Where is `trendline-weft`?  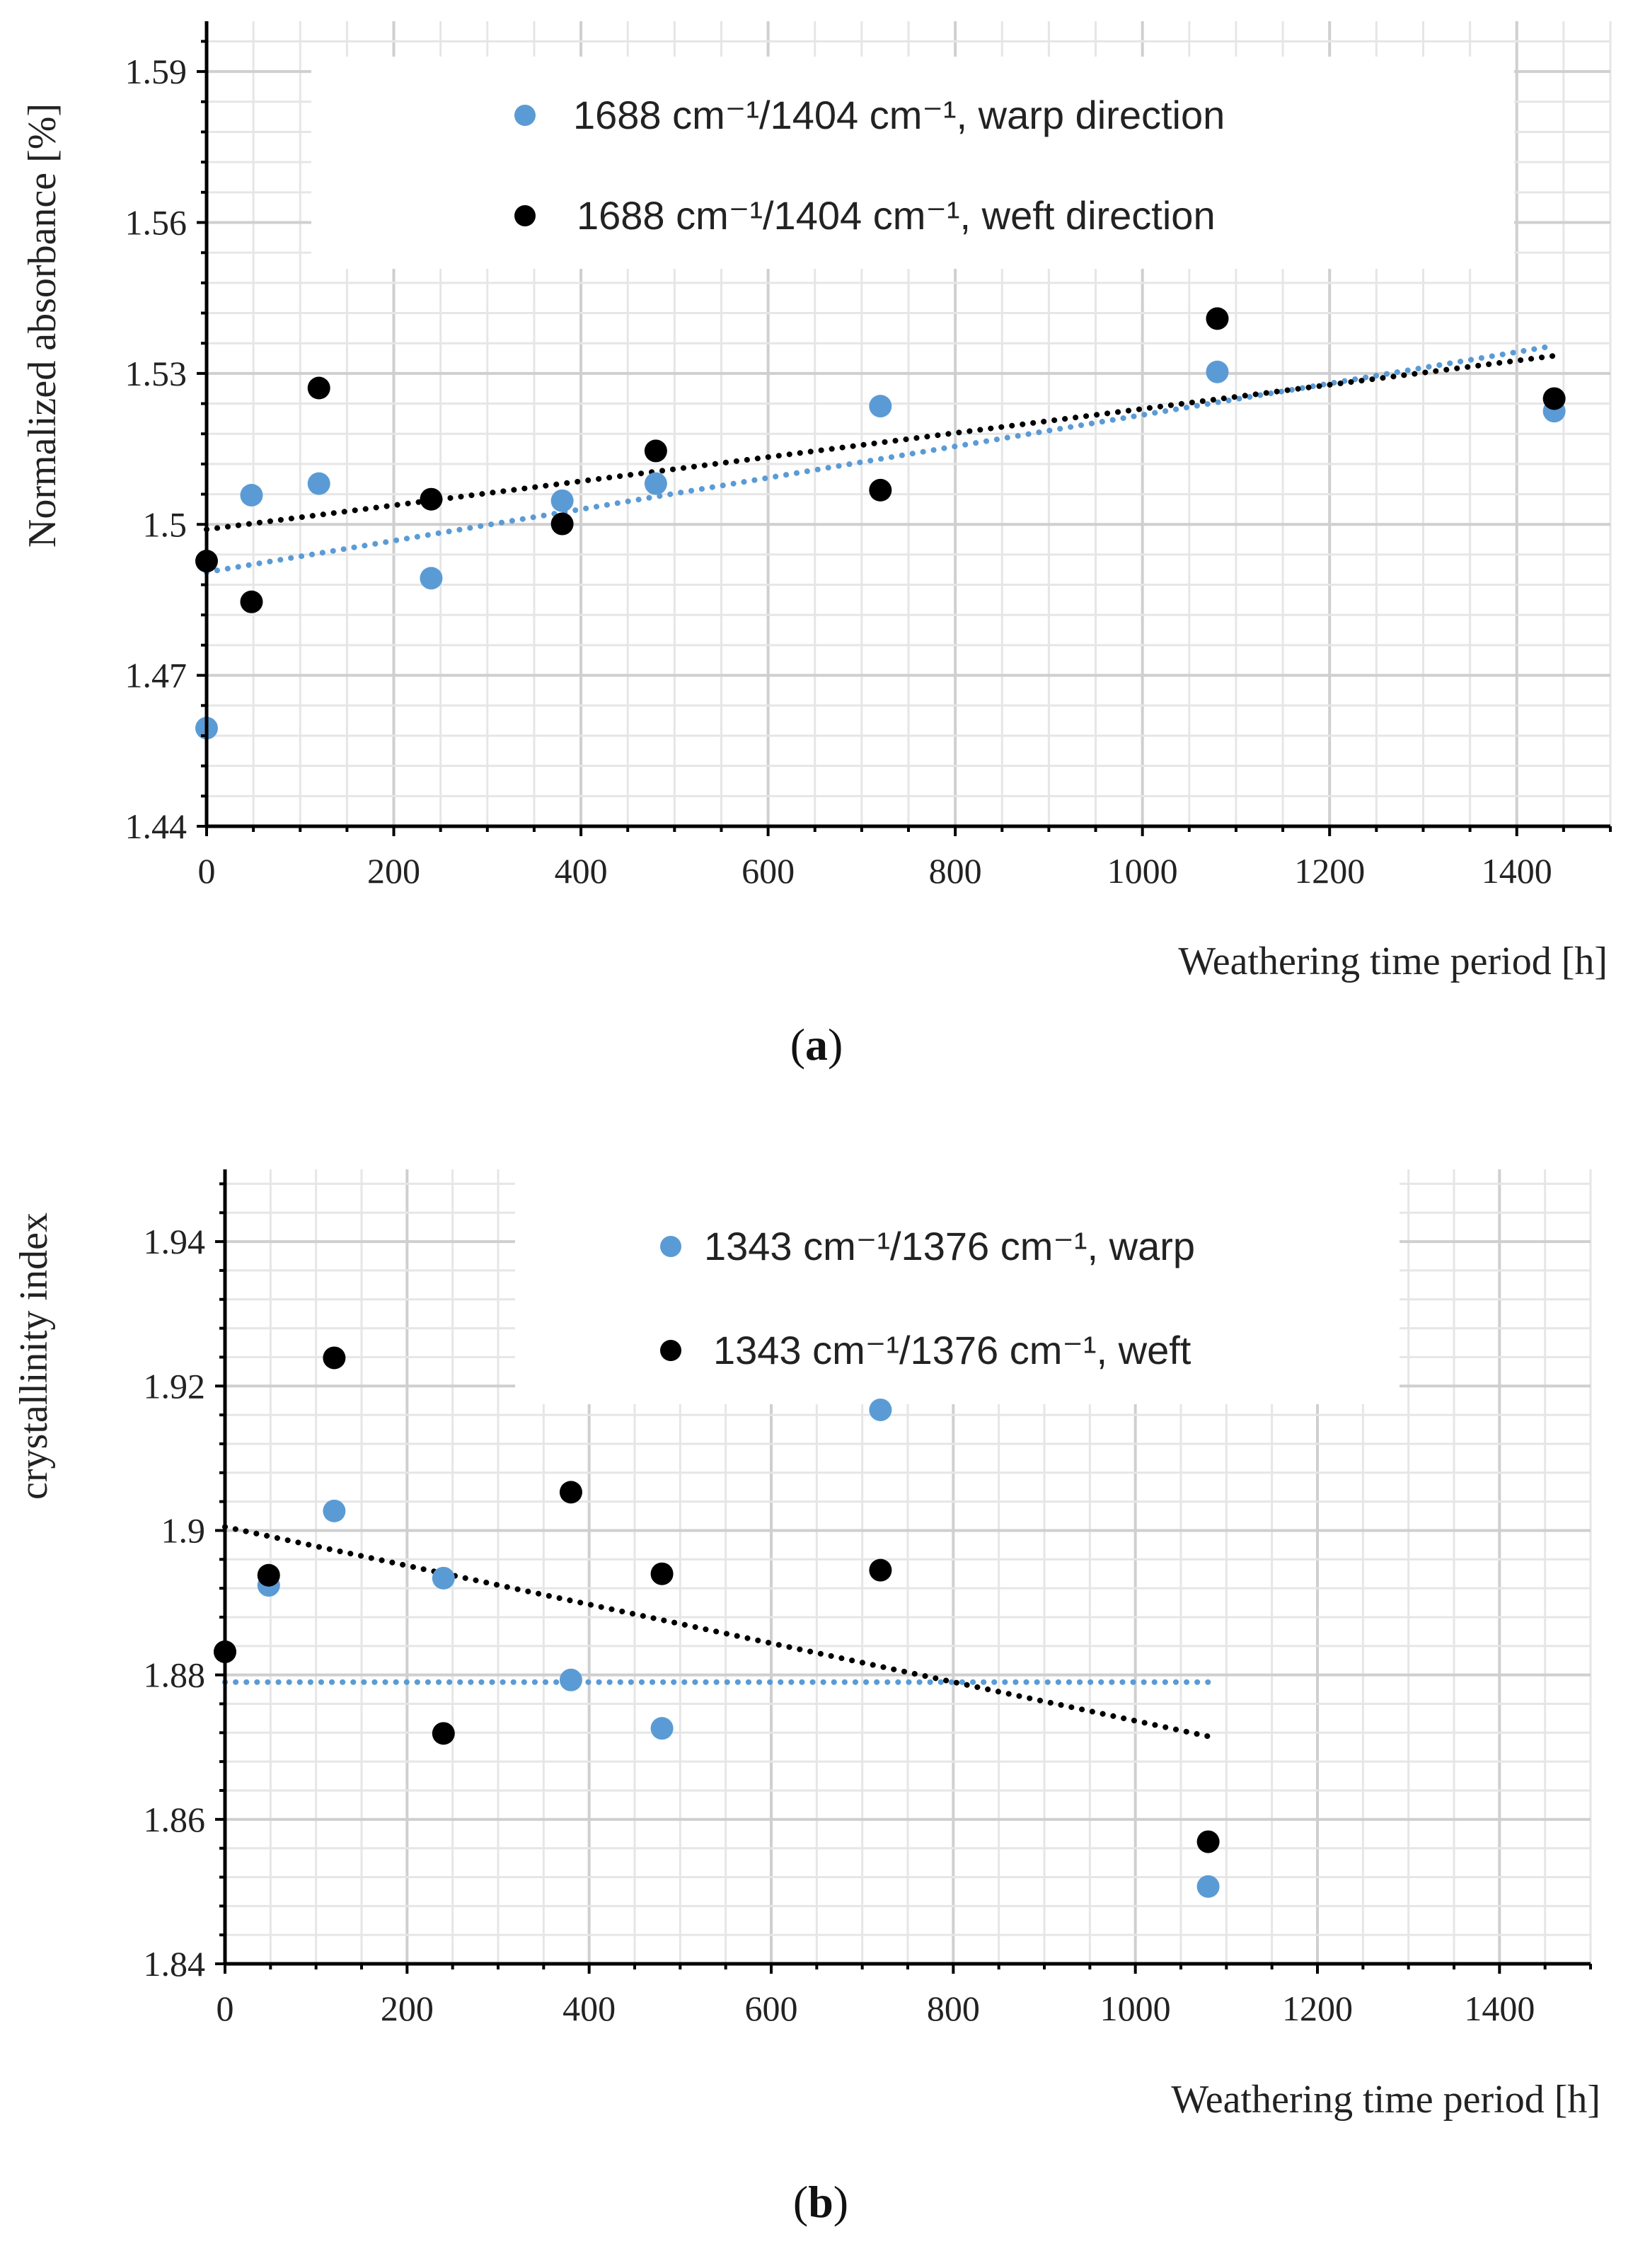
trendline-weft is located at coordinates (716, 1632).